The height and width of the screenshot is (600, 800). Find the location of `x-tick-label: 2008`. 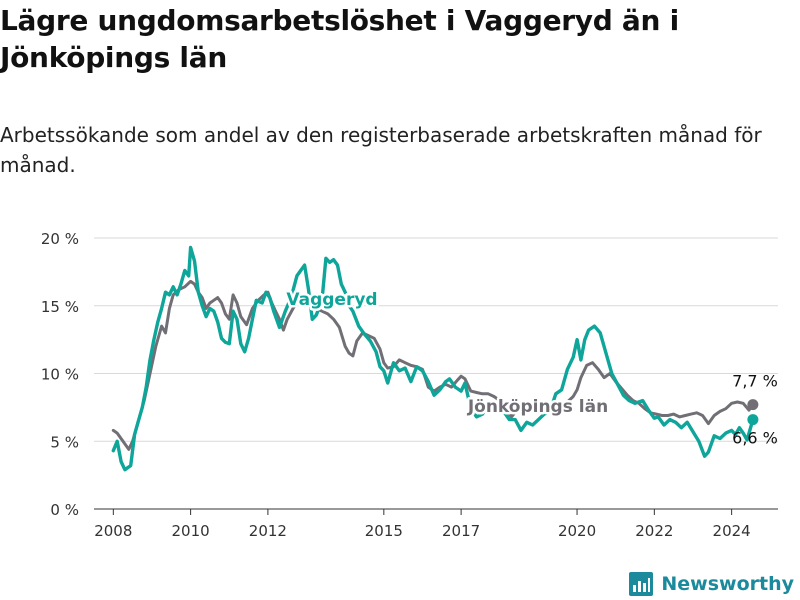

x-tick-label: 2008 is located at coordinates (113, 531).